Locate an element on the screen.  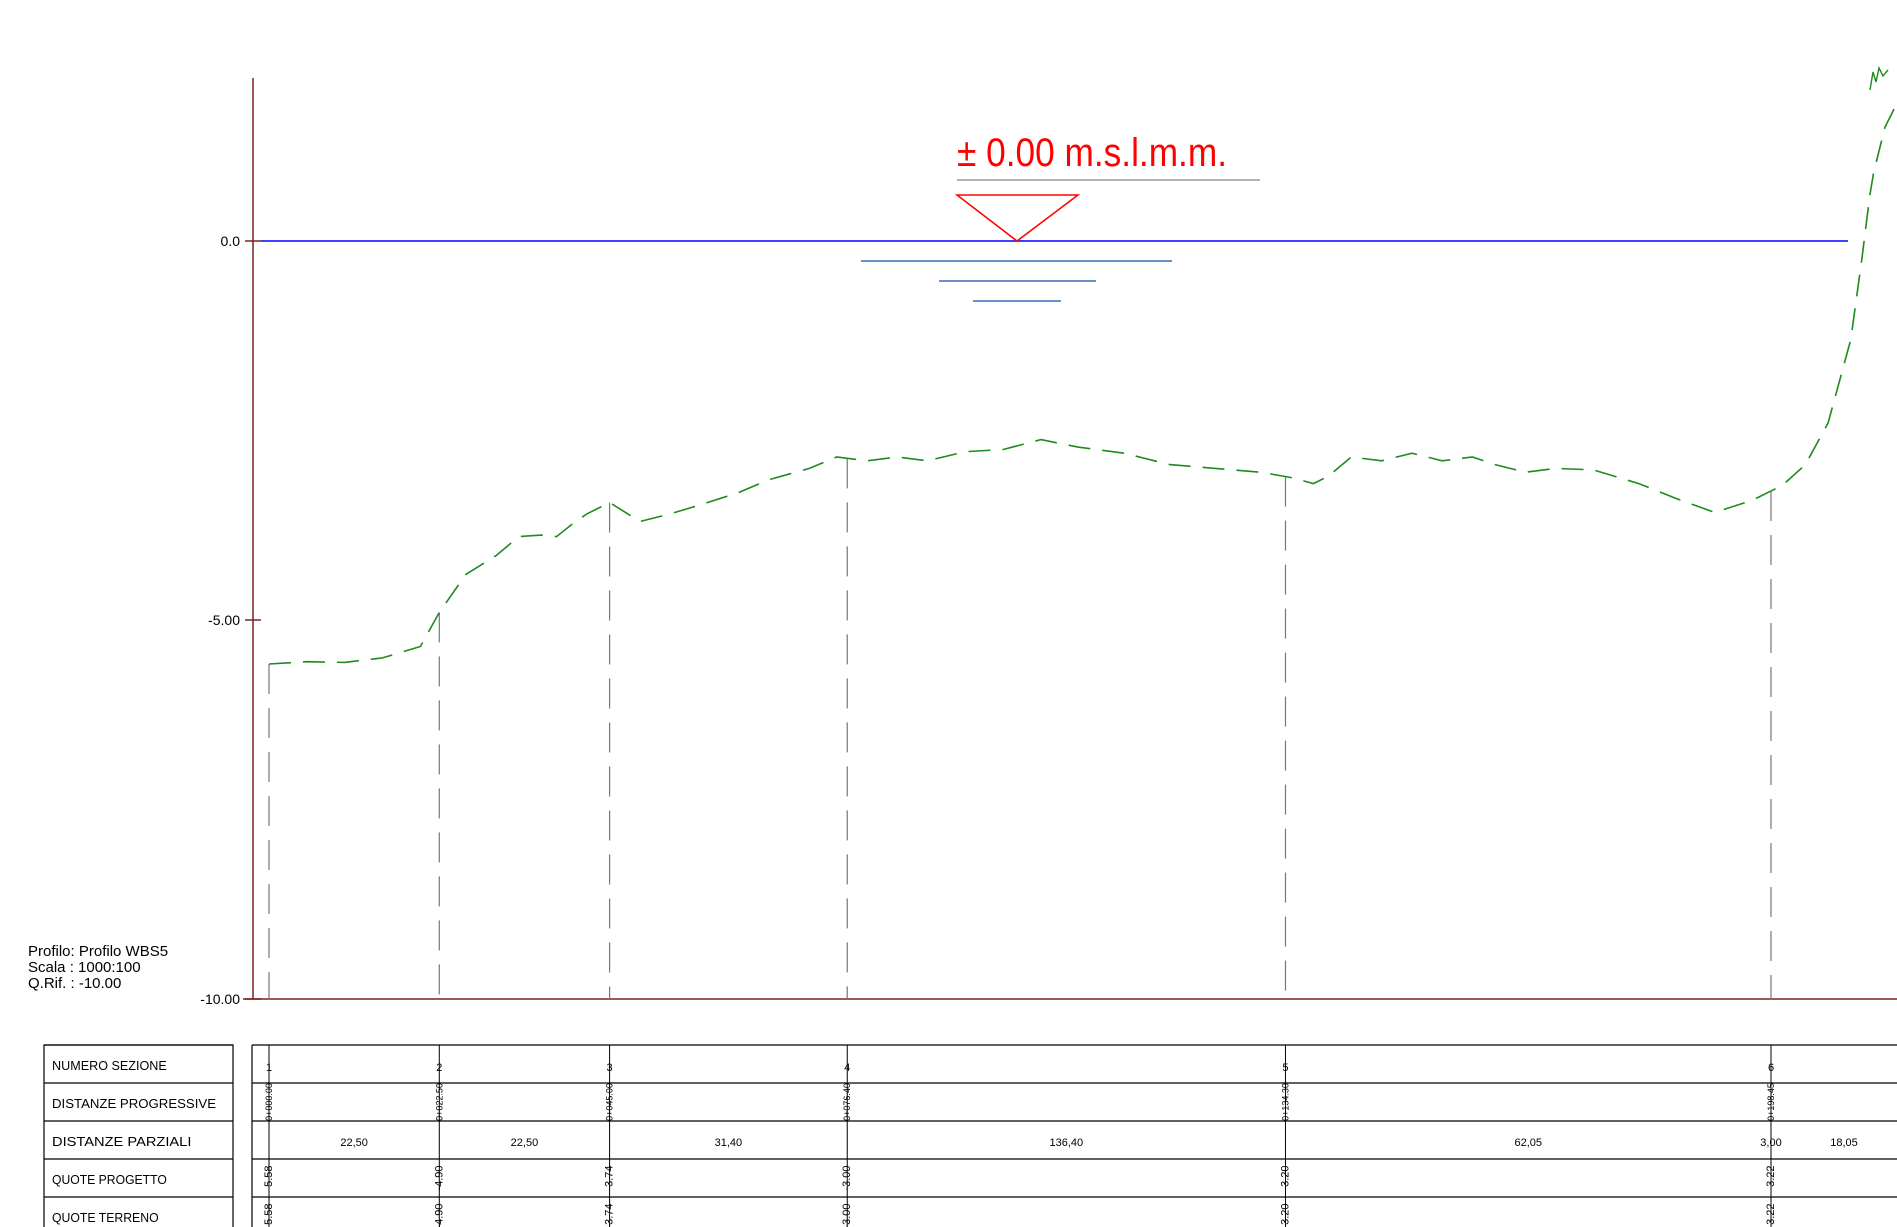
section-quota-terreno: -4.90 is located at coordinates (439, 1215).